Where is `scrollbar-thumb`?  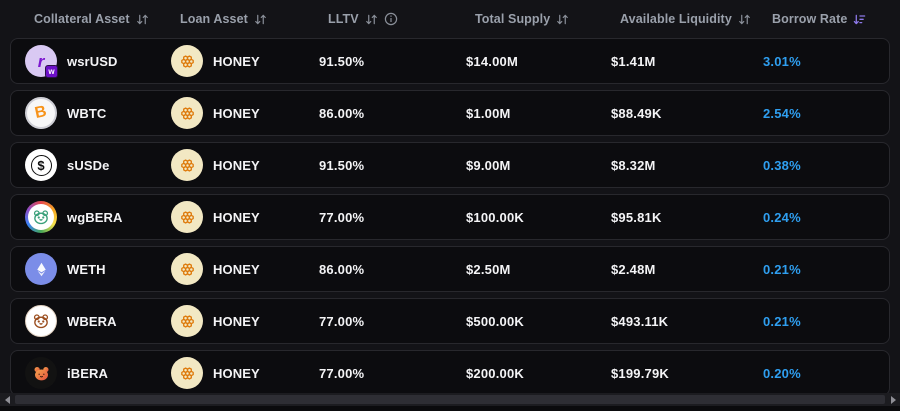 scrollbar-thumb is located at coordinates (450, 399).